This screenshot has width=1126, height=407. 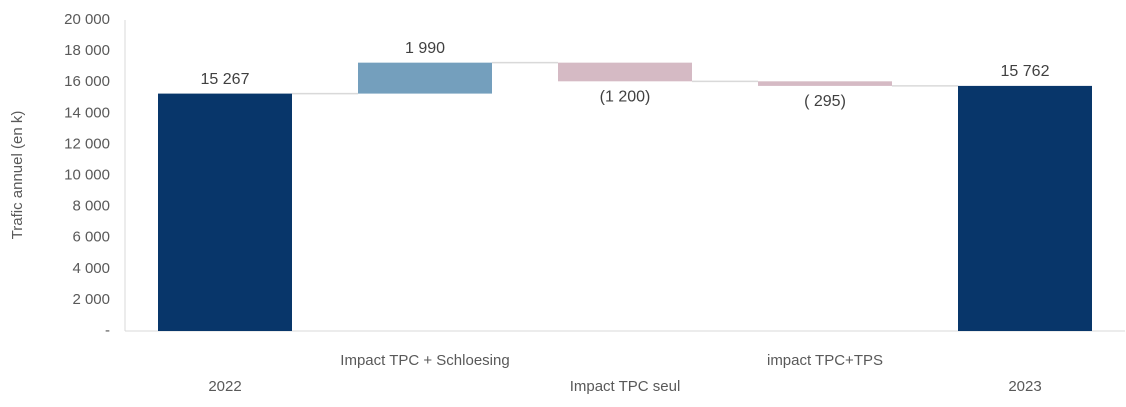 What do you see at coordinates (91, 237) in the screenshot?
I see `y-tick-label: 6 000` at bounding box center [91, 237].